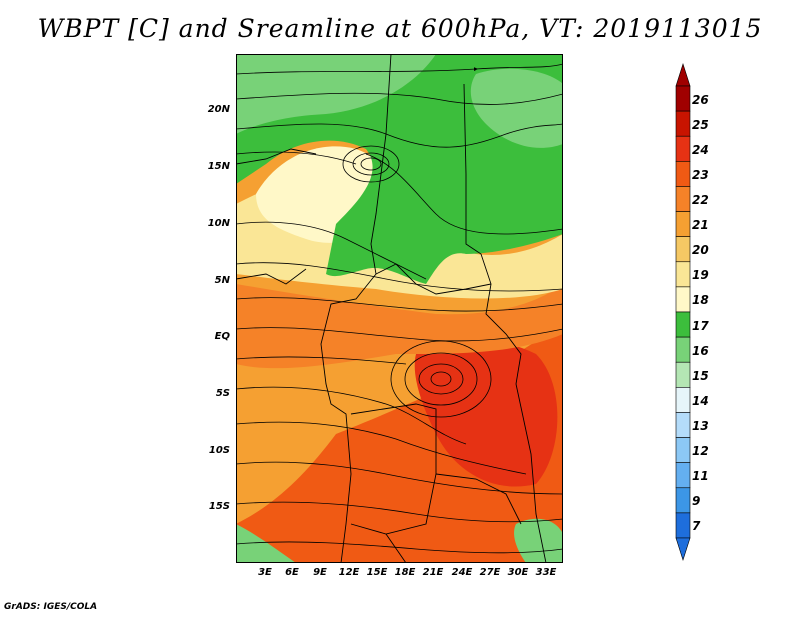  I want to click on lon-label-27e: 27E, so click(490, 572).